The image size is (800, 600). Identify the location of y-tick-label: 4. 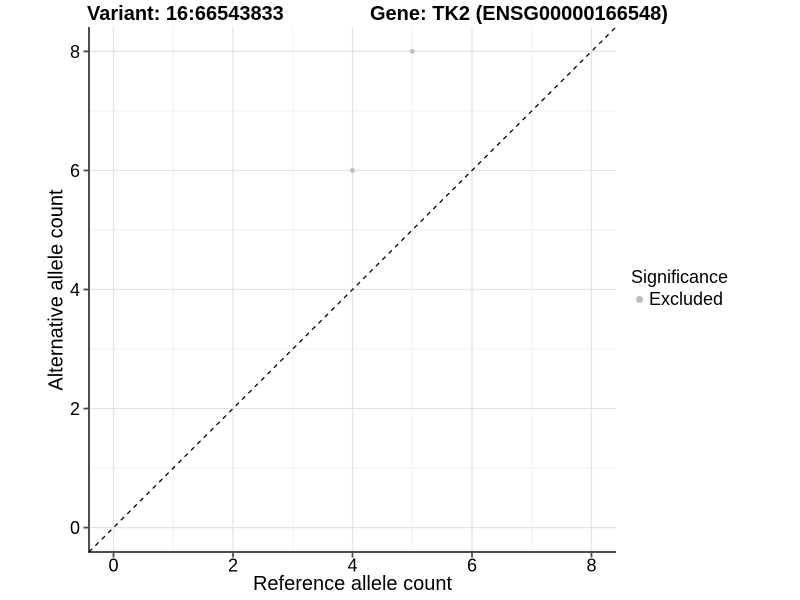
(75, 290).